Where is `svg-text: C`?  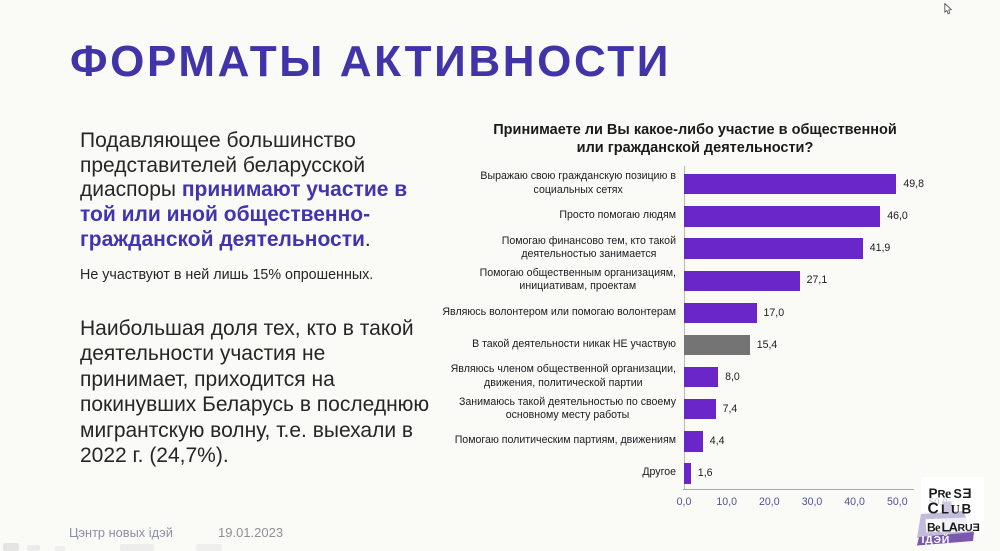
svg-text: C is located at coordinates (933, 509).